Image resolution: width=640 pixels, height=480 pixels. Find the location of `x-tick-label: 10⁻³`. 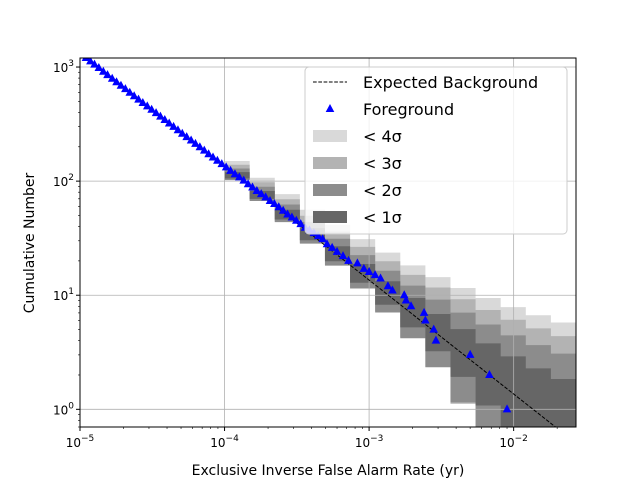

x-tick-label: 10⁻³ is located at coordinates (369, 442).